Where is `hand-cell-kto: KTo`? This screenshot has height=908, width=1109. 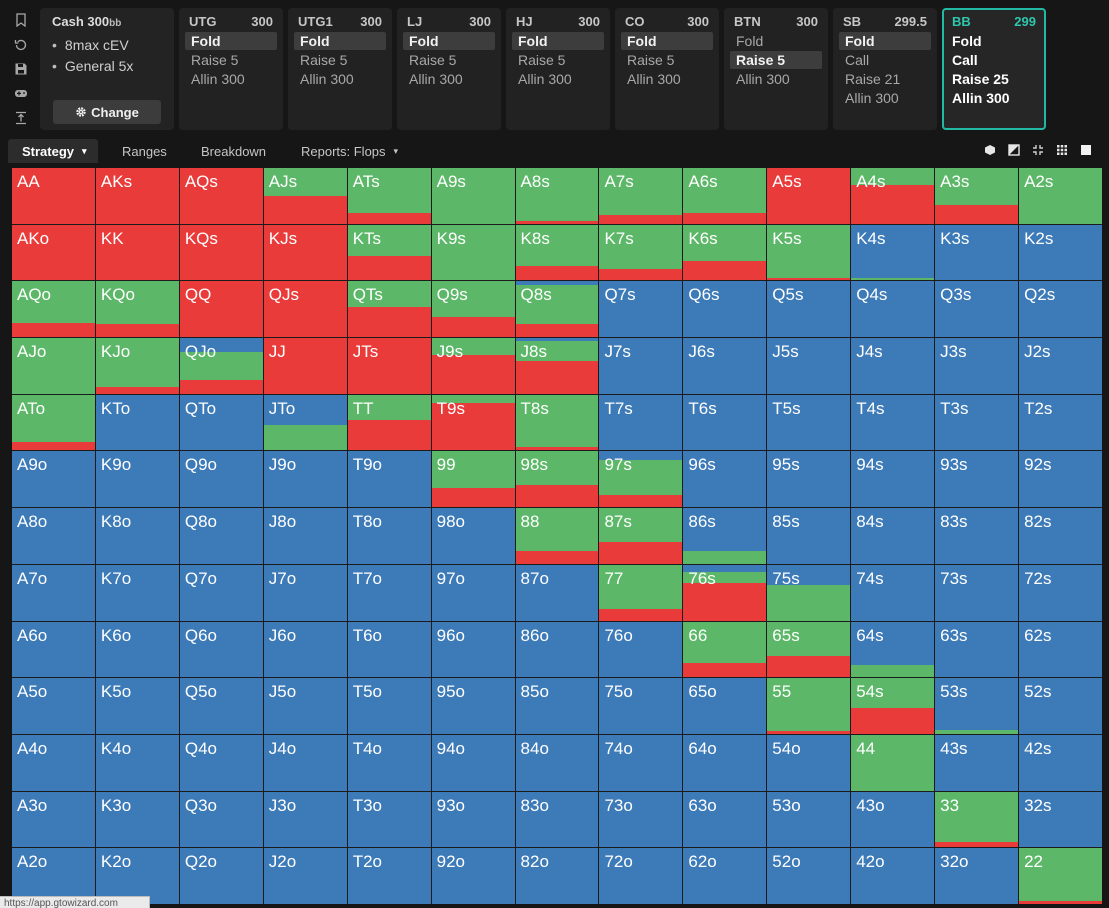 hand-cell-kto: KTo is located at coordinates (137, 422).